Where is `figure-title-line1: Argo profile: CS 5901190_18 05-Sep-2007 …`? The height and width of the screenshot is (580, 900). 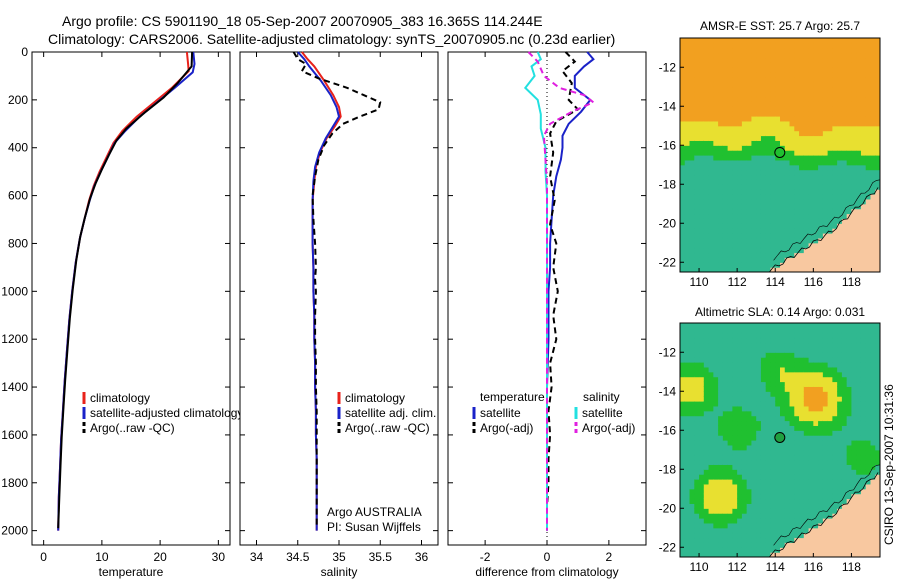
figure-title-line1: Argo profile: CS 5901190_18 05-Sep-2007 … is located at coordinates (302, 21).